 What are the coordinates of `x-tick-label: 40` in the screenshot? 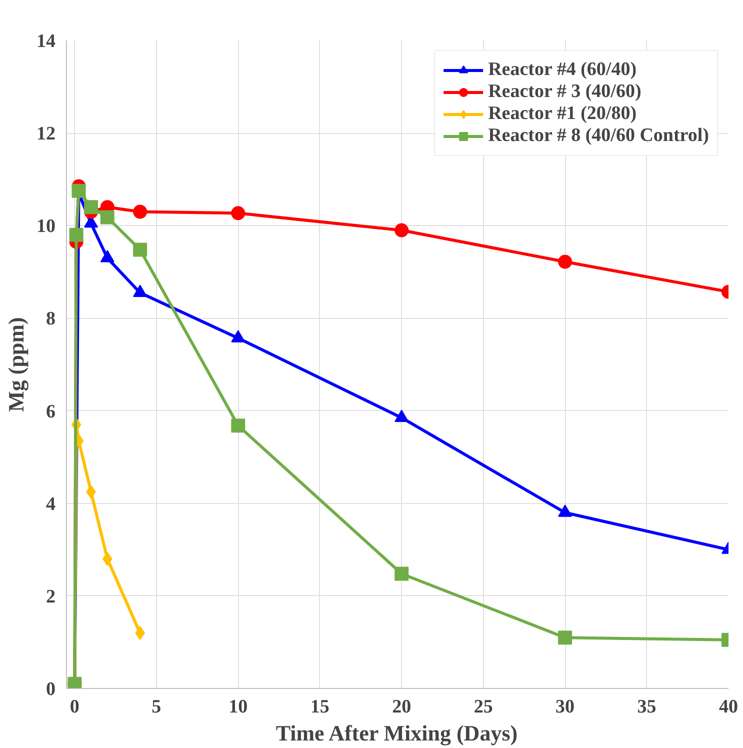 It's located at (728, 707).